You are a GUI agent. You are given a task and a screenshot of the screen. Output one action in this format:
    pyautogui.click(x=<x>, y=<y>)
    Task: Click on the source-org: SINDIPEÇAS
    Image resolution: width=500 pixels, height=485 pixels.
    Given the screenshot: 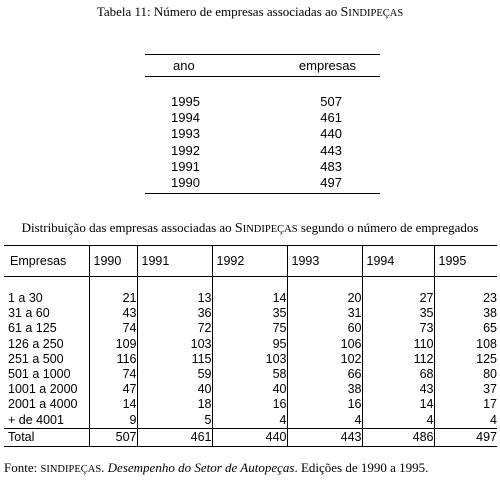 What is the action you would take?
    pyautogui.click(x=71, y=469)
    